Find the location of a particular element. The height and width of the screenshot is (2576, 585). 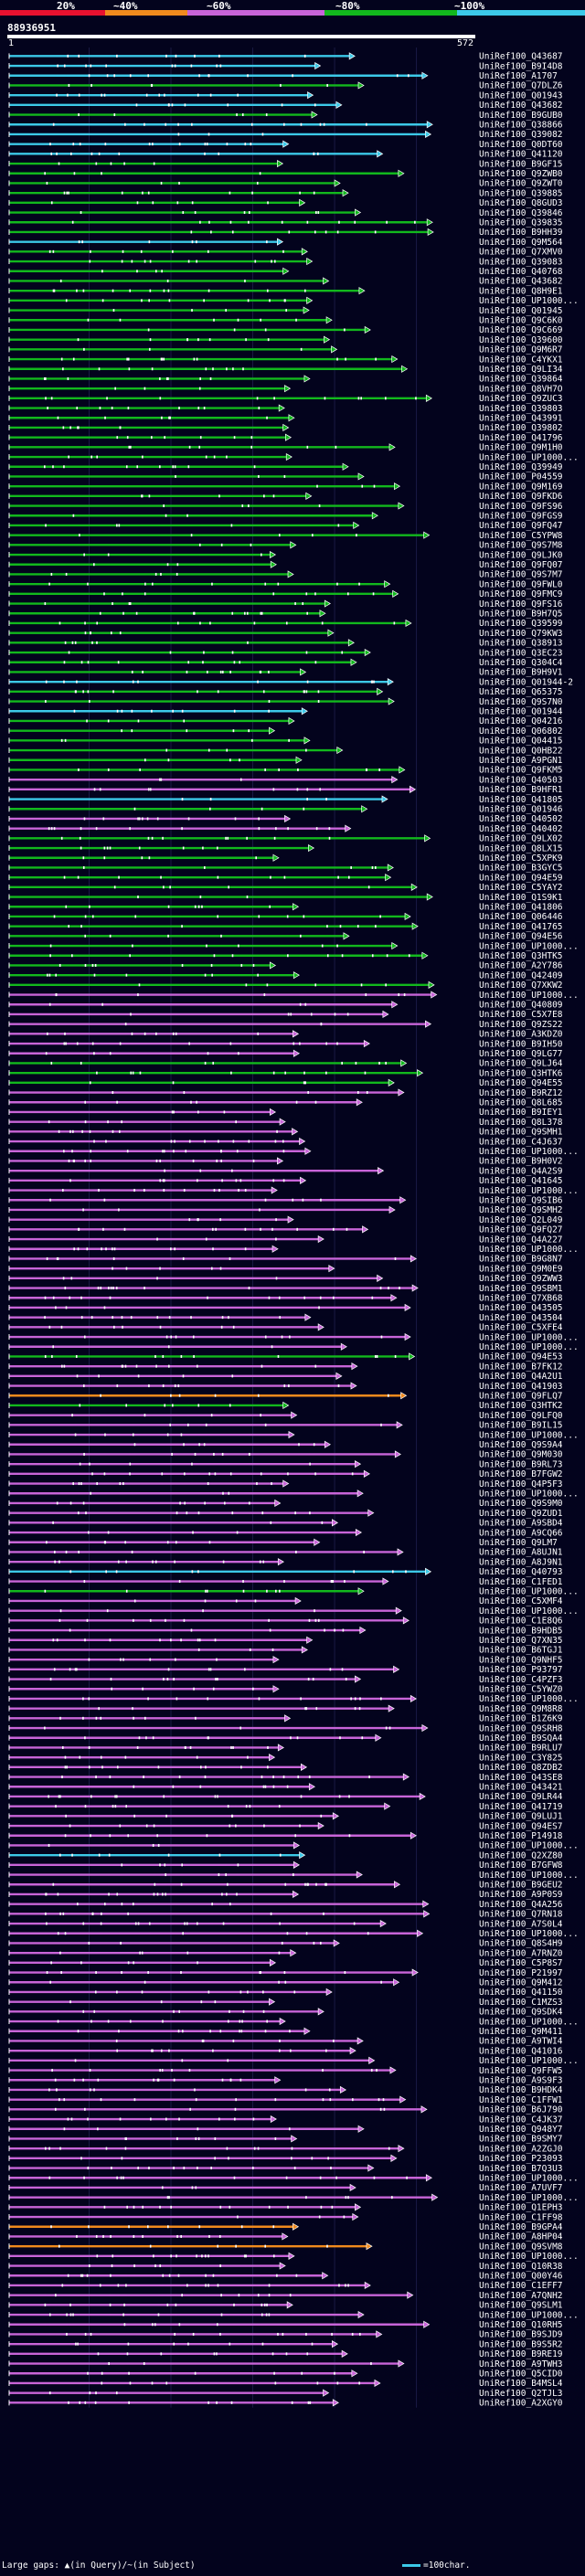

hit-label: UniRef100_Q9FFW5 is located at coordinates (521, 2071).